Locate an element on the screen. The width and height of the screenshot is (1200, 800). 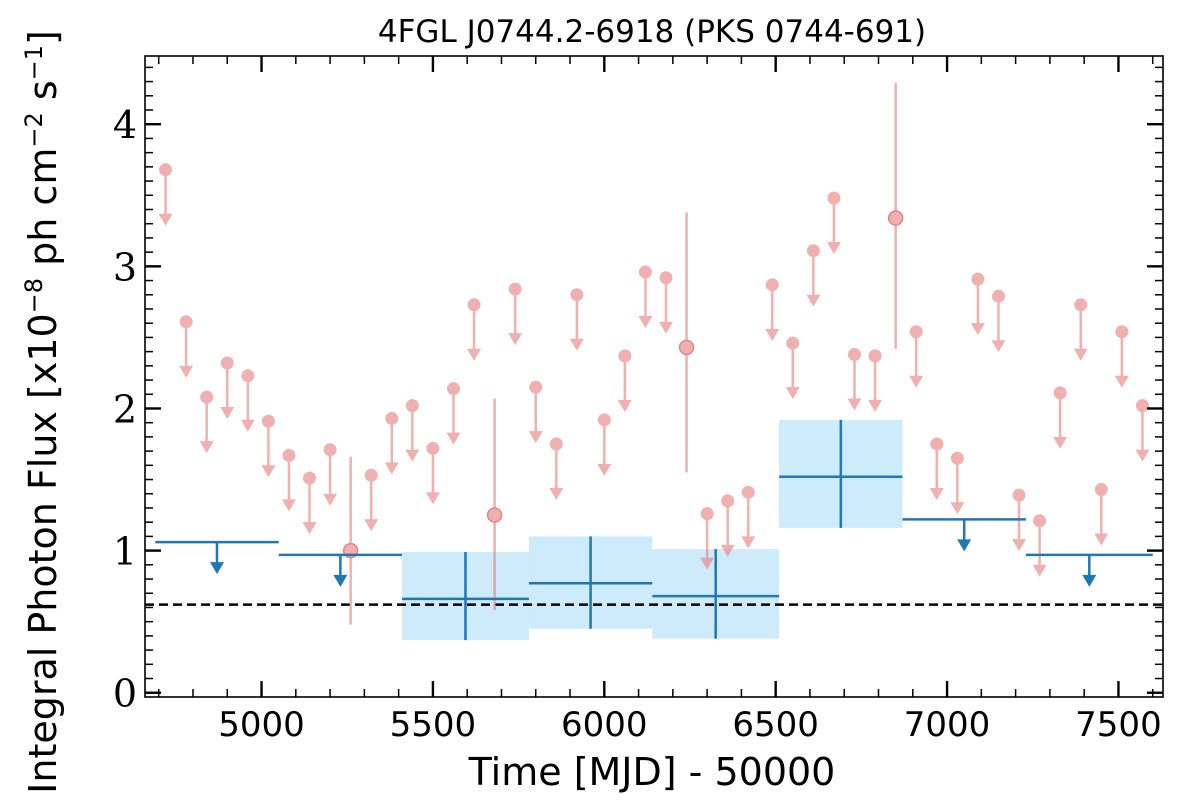
y-axis-label-text: Integral Photon Flux [x10 is located at coordinates (43, 553).